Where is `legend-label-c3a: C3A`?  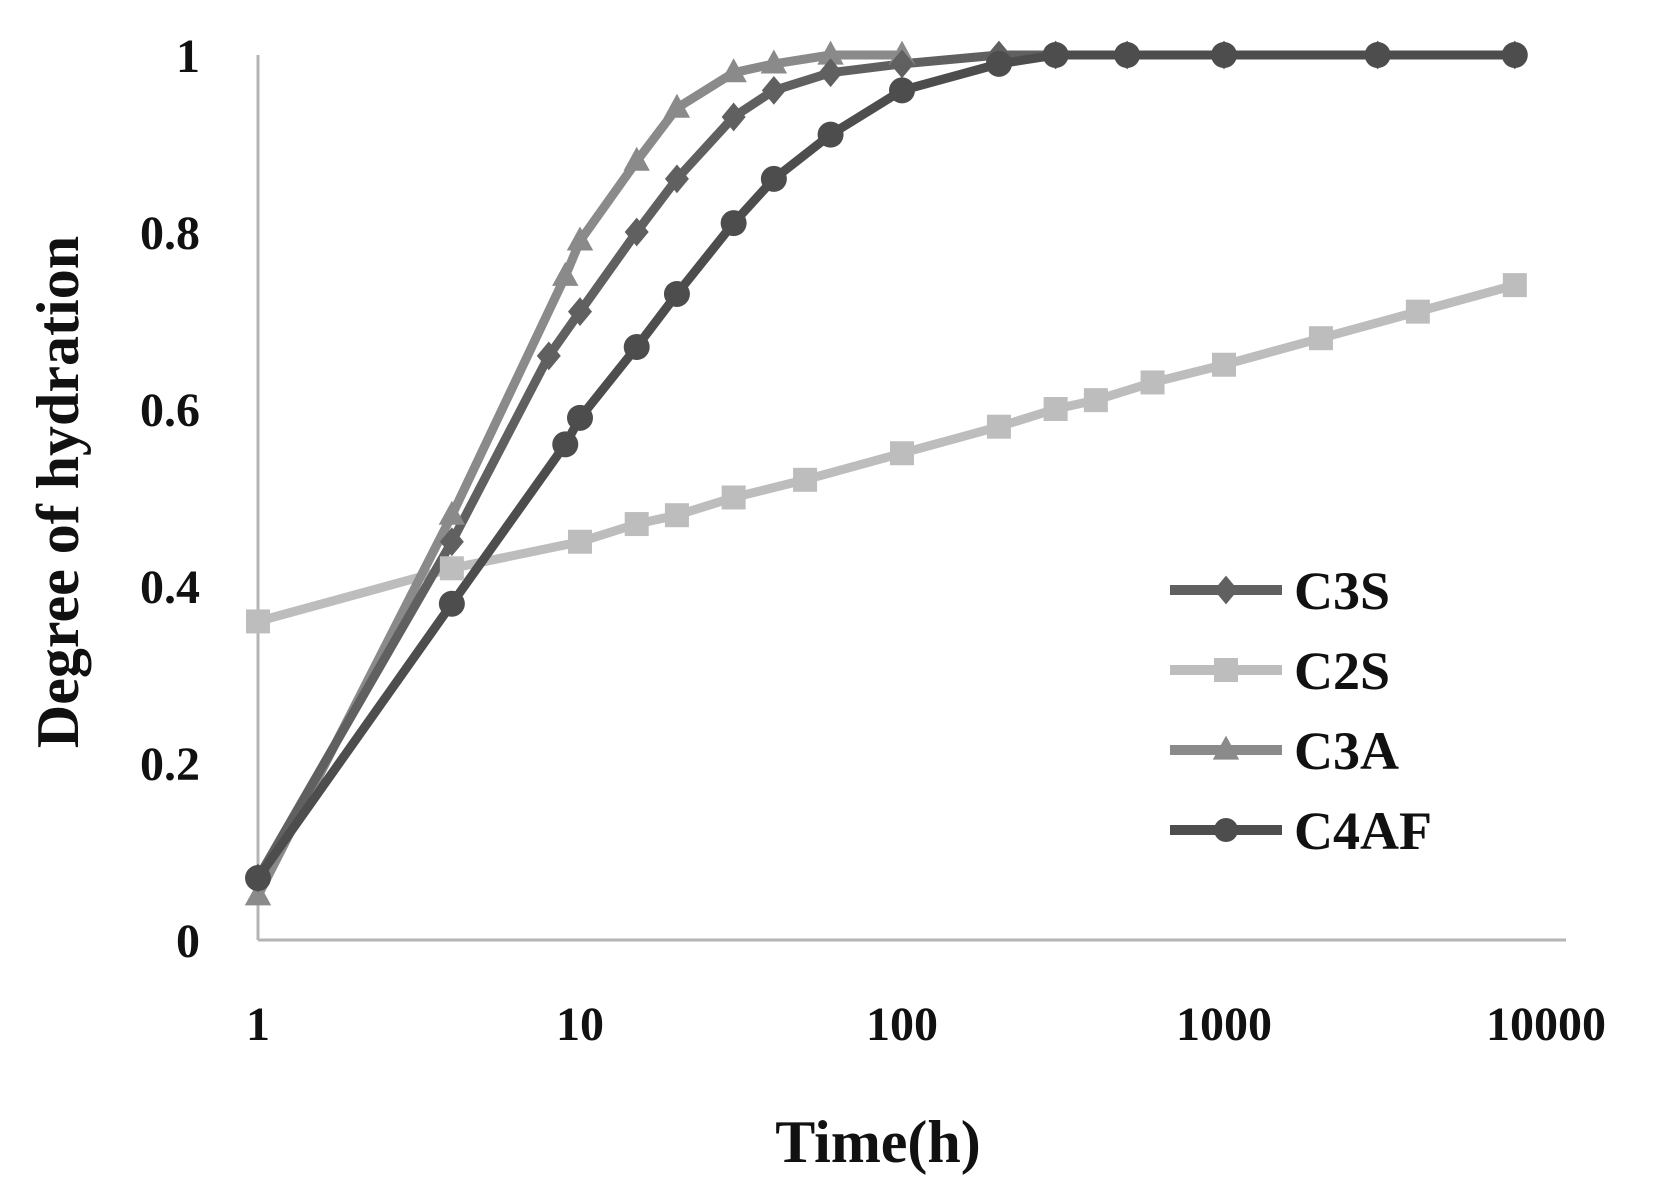
legend-label-c3a: C3A is located at coordinates (1346, 751).